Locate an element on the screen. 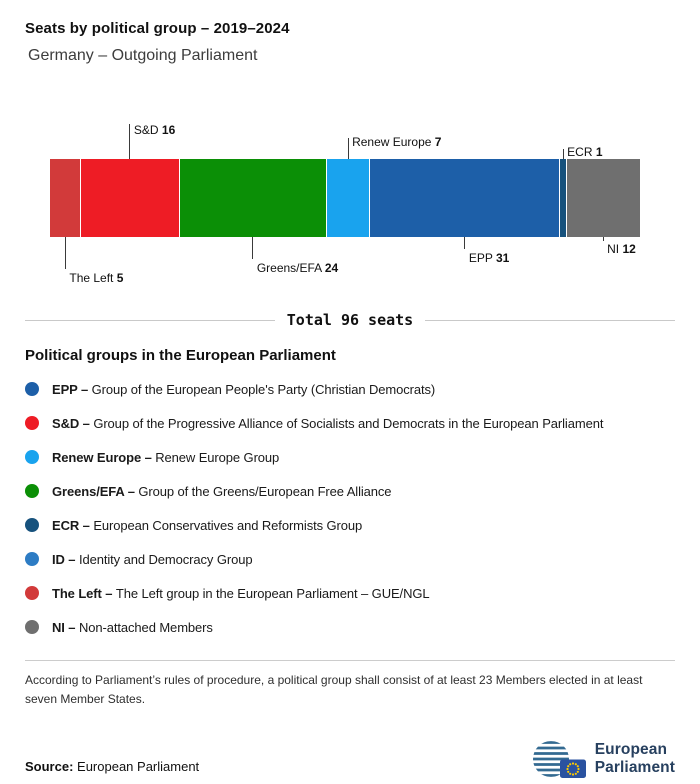 The image size is (700, 784). total-seats-label: Total 96 seats is located at coordinates (350, 320).